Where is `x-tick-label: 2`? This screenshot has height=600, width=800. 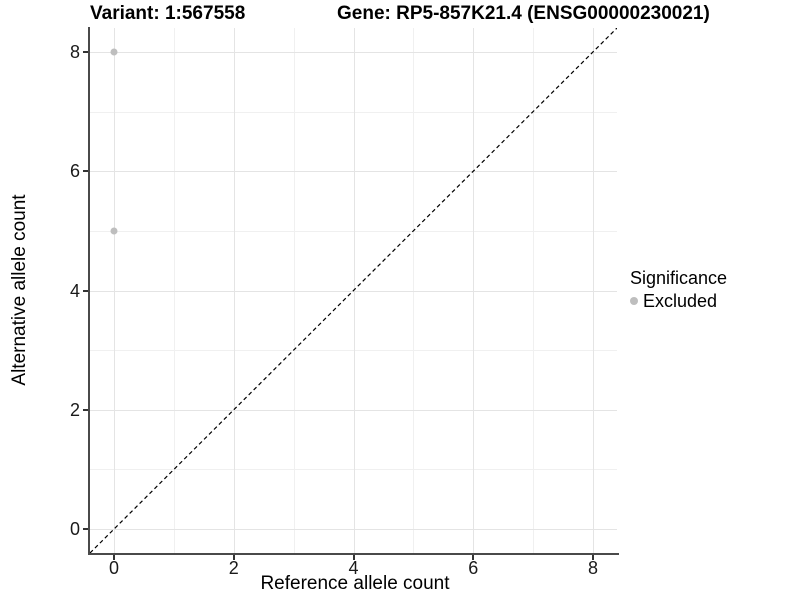 x-tick-label: 2 is located at coordinates (233, 568).